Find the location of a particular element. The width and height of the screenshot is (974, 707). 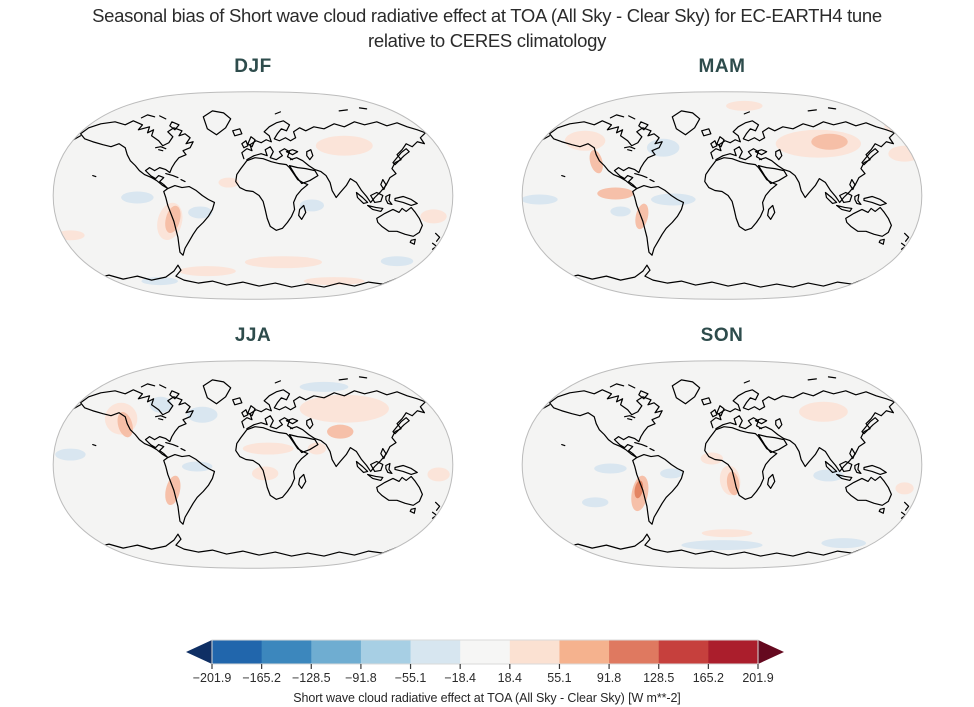

colorbar-tick-label: −201.9 is located at coordinates (212, 678).